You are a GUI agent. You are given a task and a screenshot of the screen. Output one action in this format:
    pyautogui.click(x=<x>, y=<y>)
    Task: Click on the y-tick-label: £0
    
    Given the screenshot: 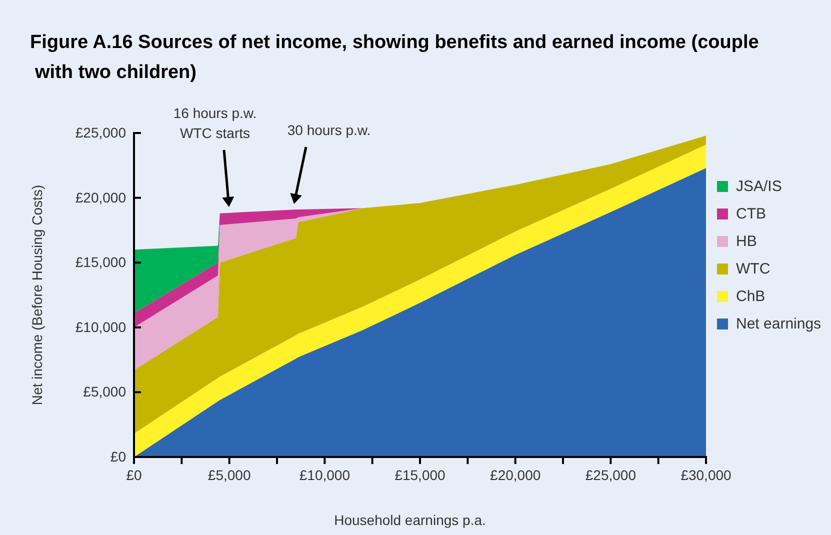 What is the action you would take?
    pyautogui.click(x=118, y=456)
    